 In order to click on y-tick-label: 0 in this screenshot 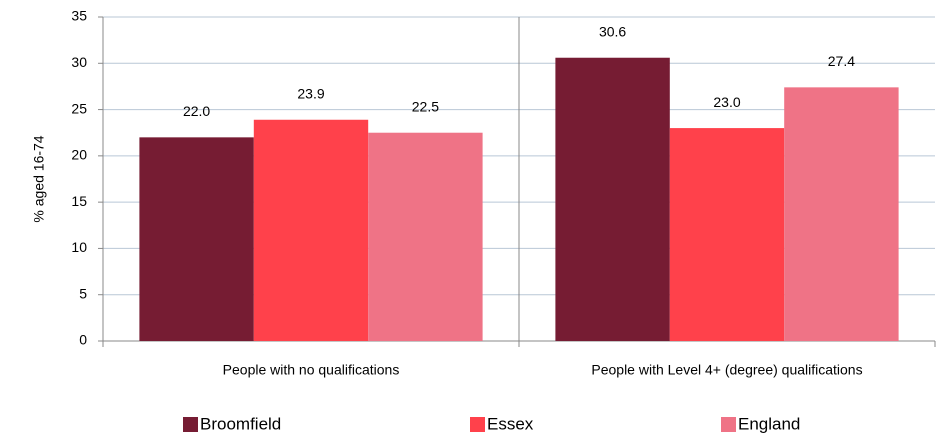, I will do `click(83, 340)`.